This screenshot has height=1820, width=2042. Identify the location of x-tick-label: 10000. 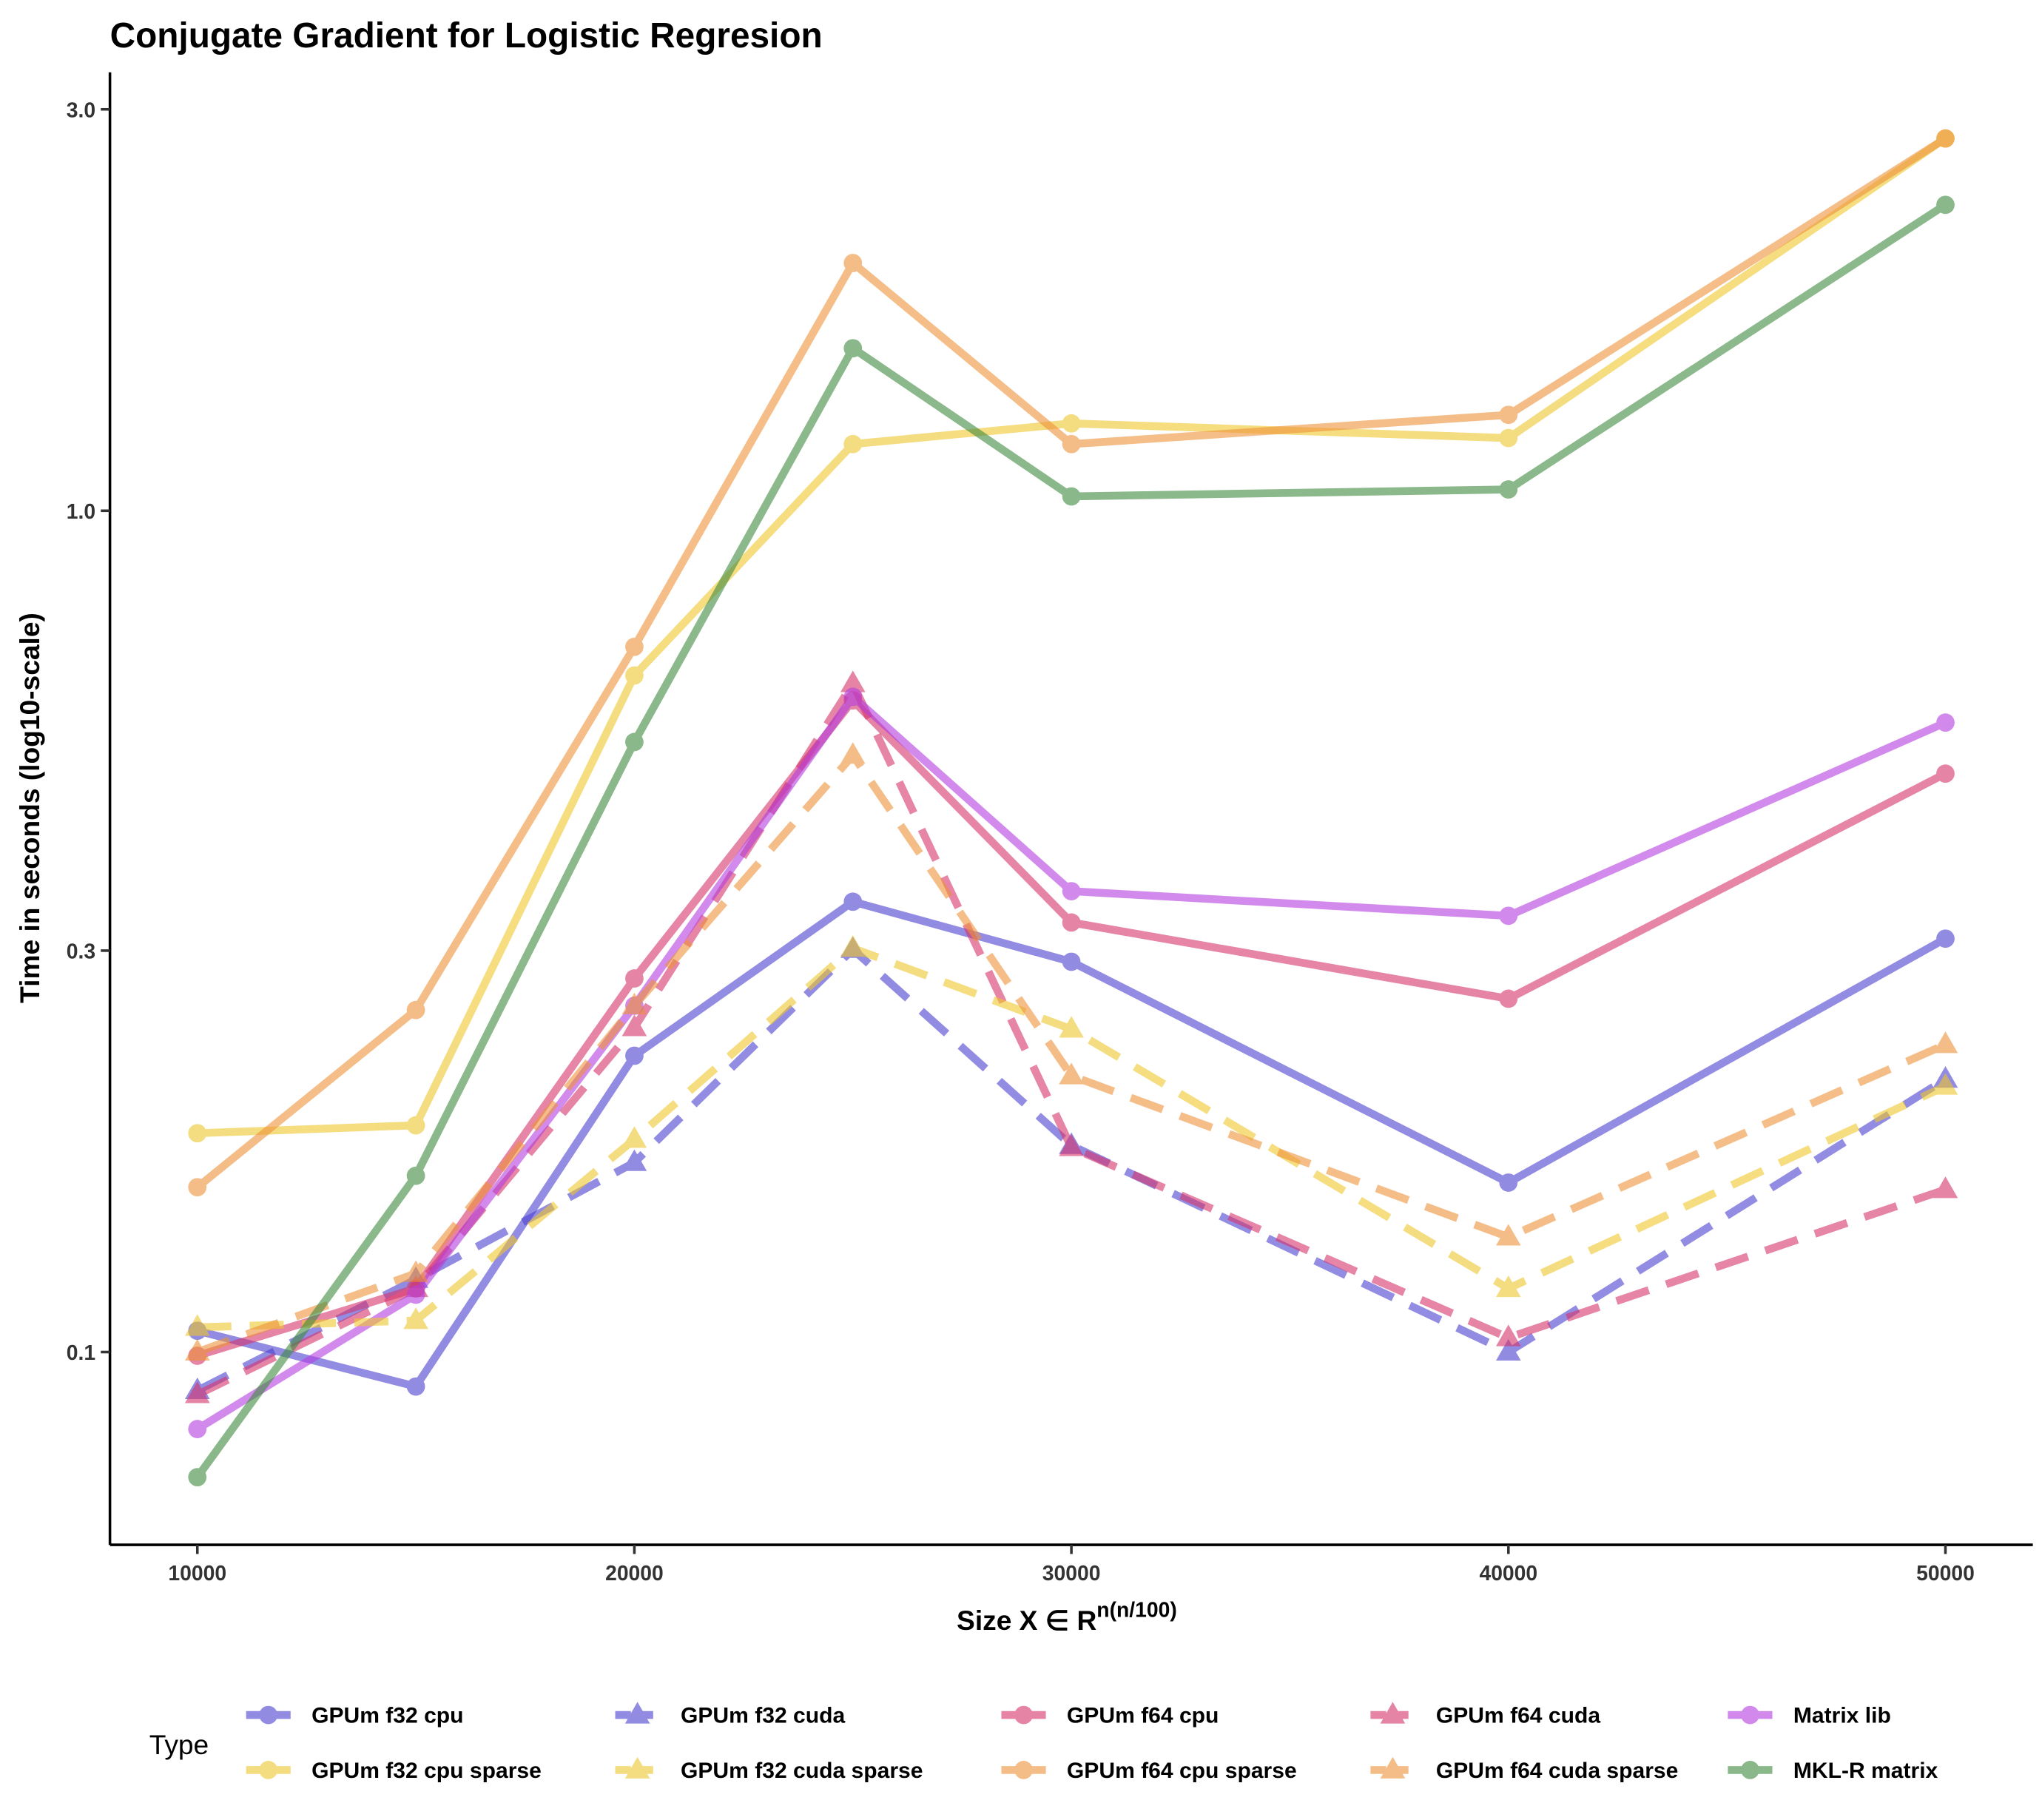
(197, 1573).